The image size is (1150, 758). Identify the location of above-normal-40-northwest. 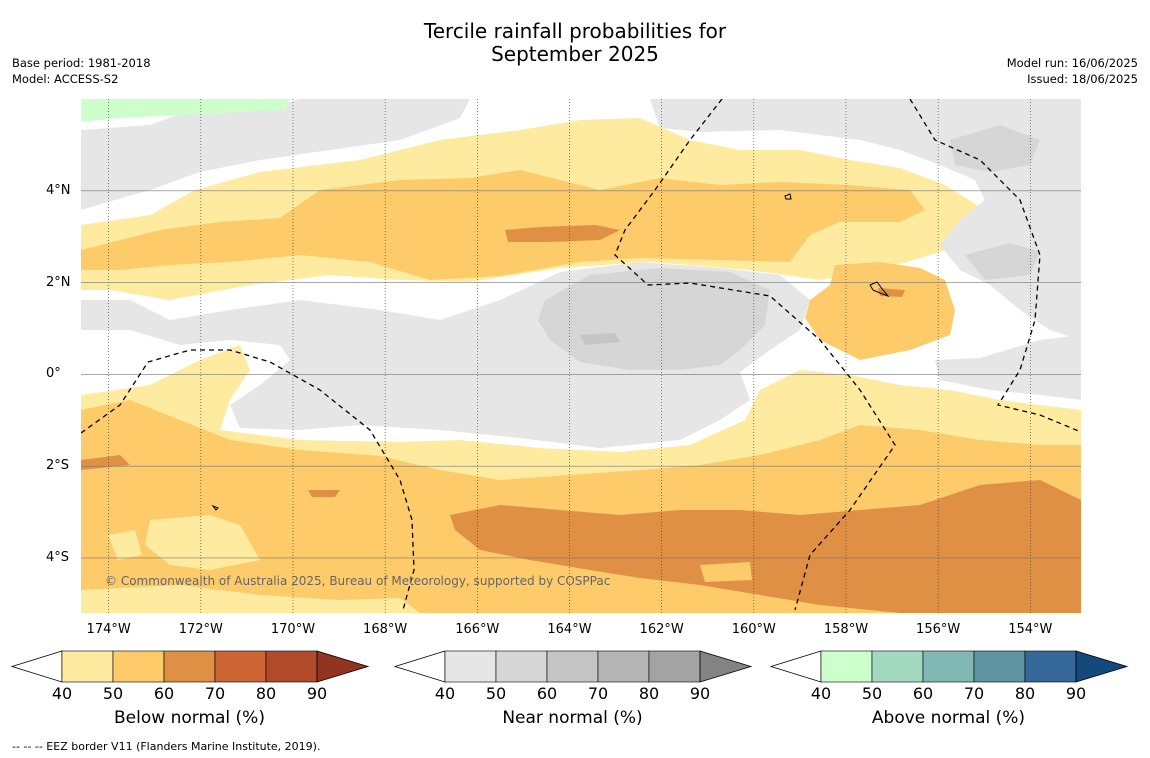
(185, 110).